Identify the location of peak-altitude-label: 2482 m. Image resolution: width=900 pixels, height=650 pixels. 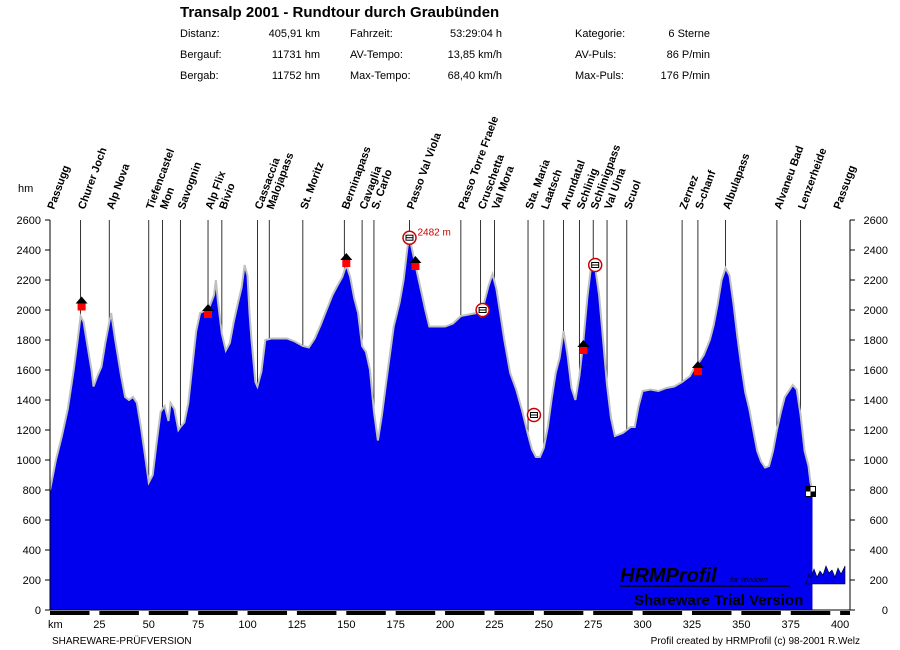
(434, 233).